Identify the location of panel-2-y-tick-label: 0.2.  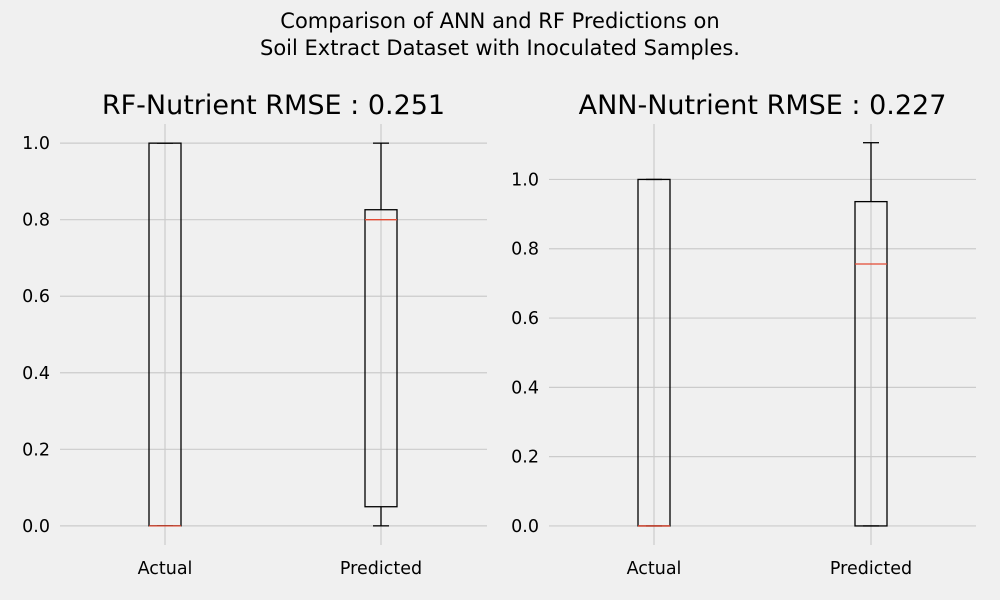
(525, 458).